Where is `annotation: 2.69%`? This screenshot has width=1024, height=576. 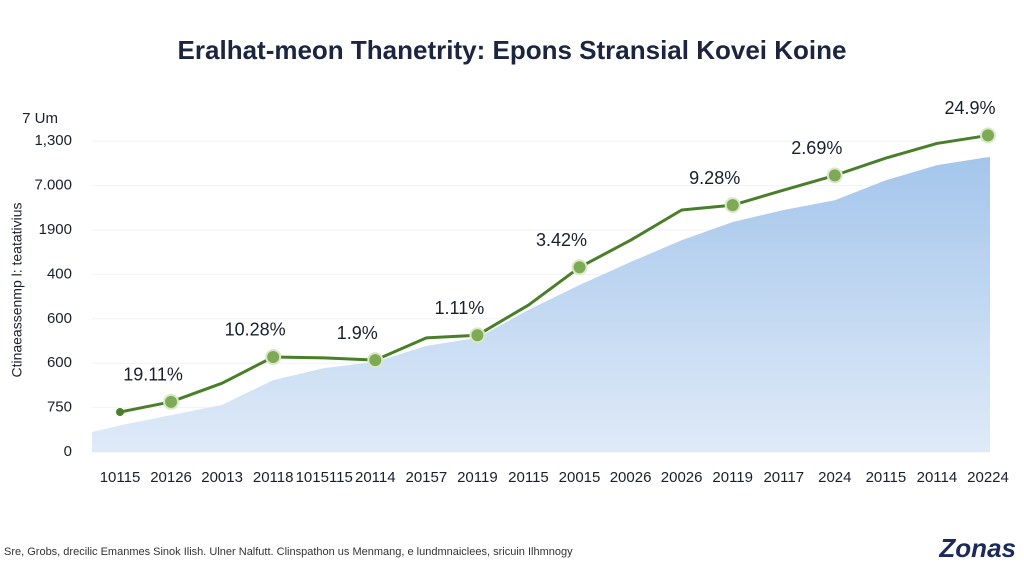 annotation: 2.69% is located at coordinates (816, 148).